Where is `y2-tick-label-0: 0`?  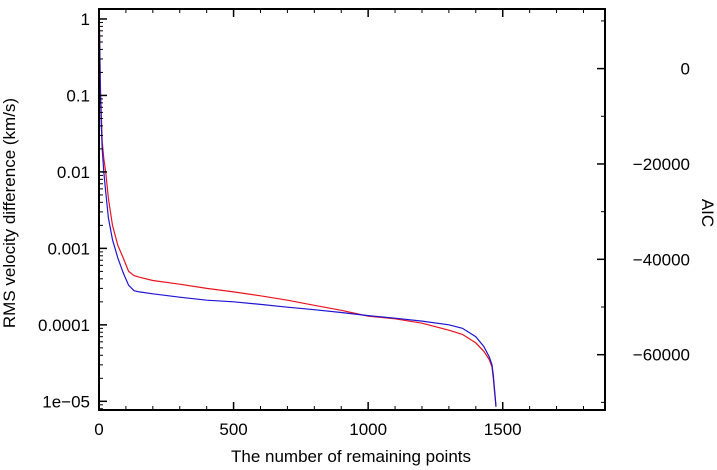
y2-tick-label-0: 0 is located at coordinates (685, 69).